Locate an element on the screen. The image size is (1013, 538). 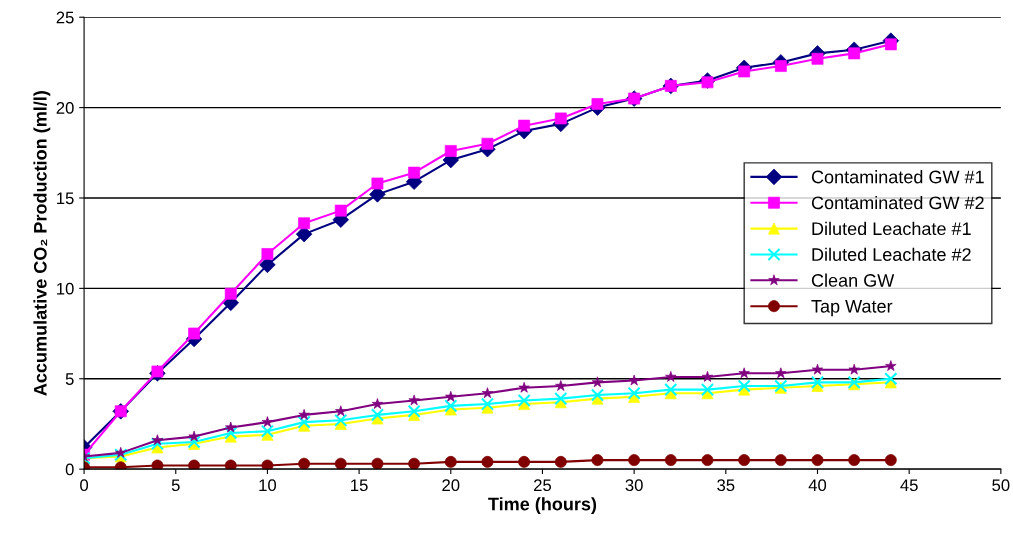
y-tick-label: 0 is located at coordinates (69, 469).